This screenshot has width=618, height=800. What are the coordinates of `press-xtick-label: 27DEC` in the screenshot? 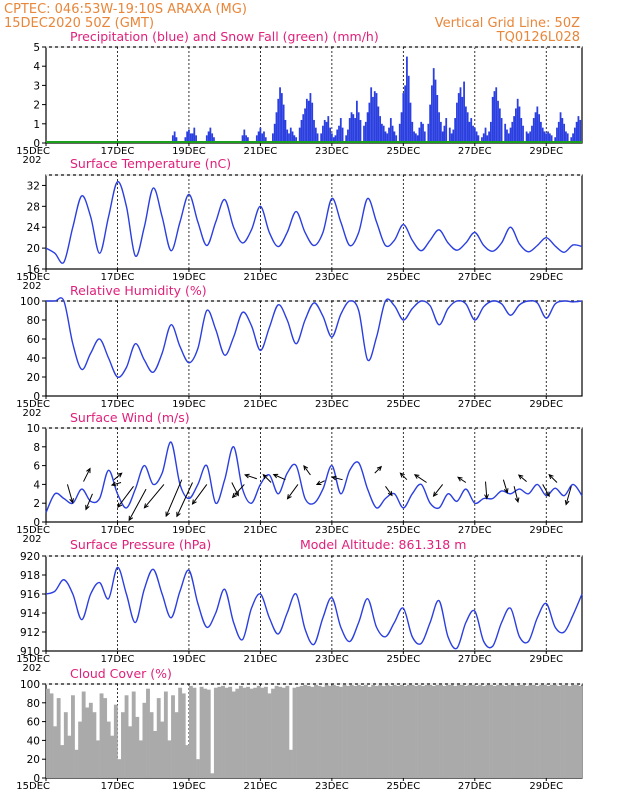 It's located at (475, 659).